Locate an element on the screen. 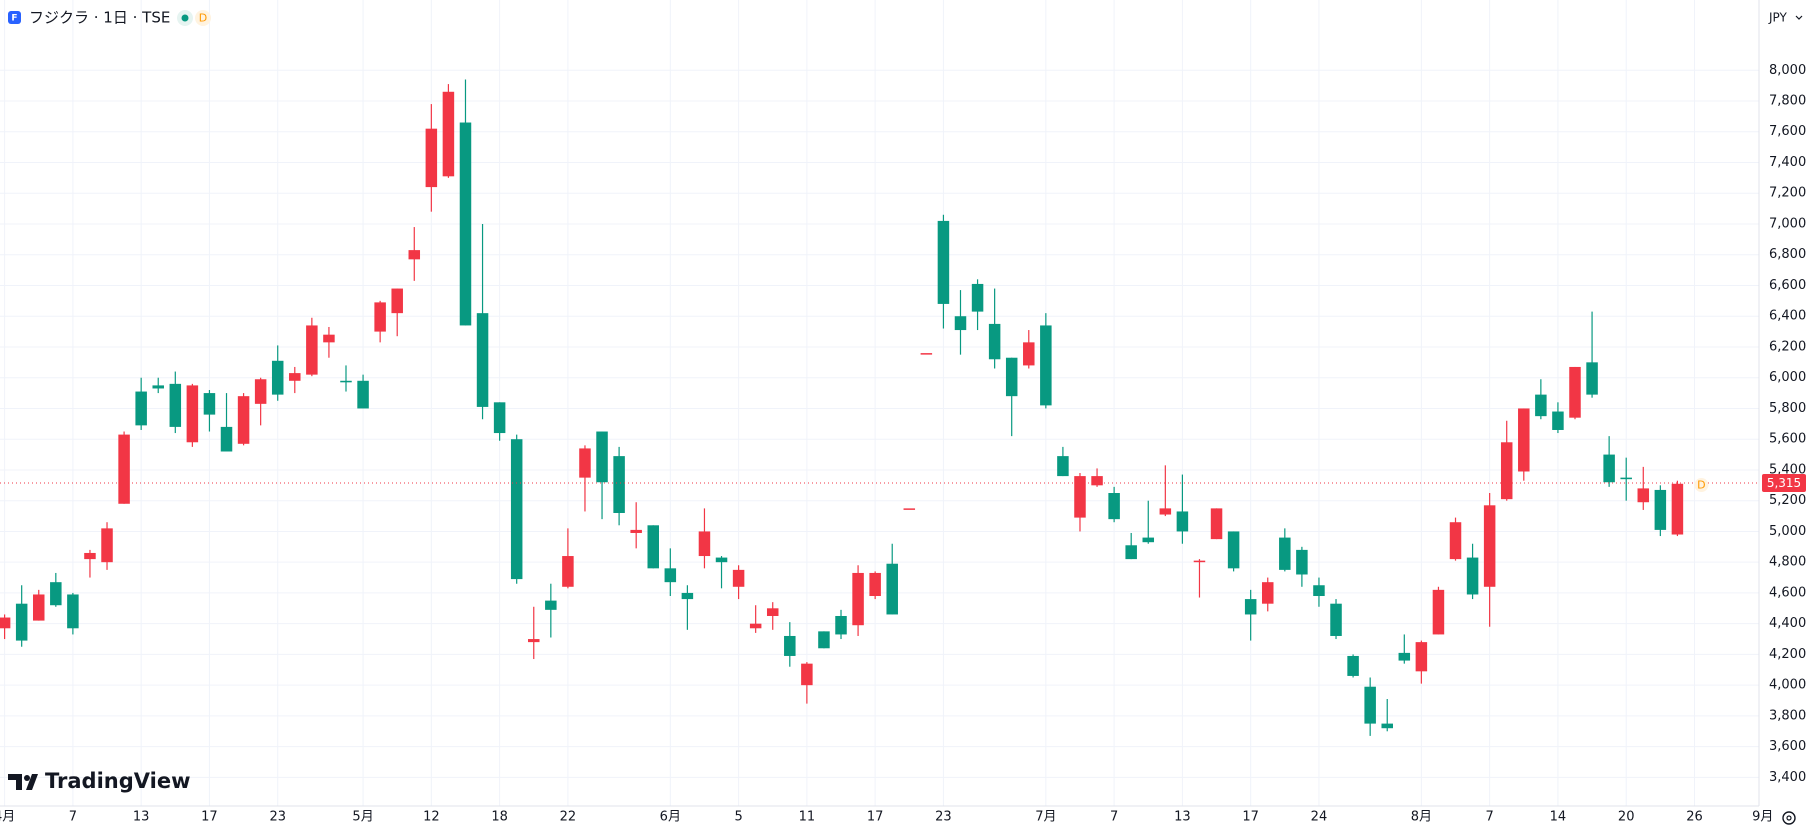 This screenshot has height=833, width=1806. symbol-logo-letter: F is located at coordinates (14, 19).